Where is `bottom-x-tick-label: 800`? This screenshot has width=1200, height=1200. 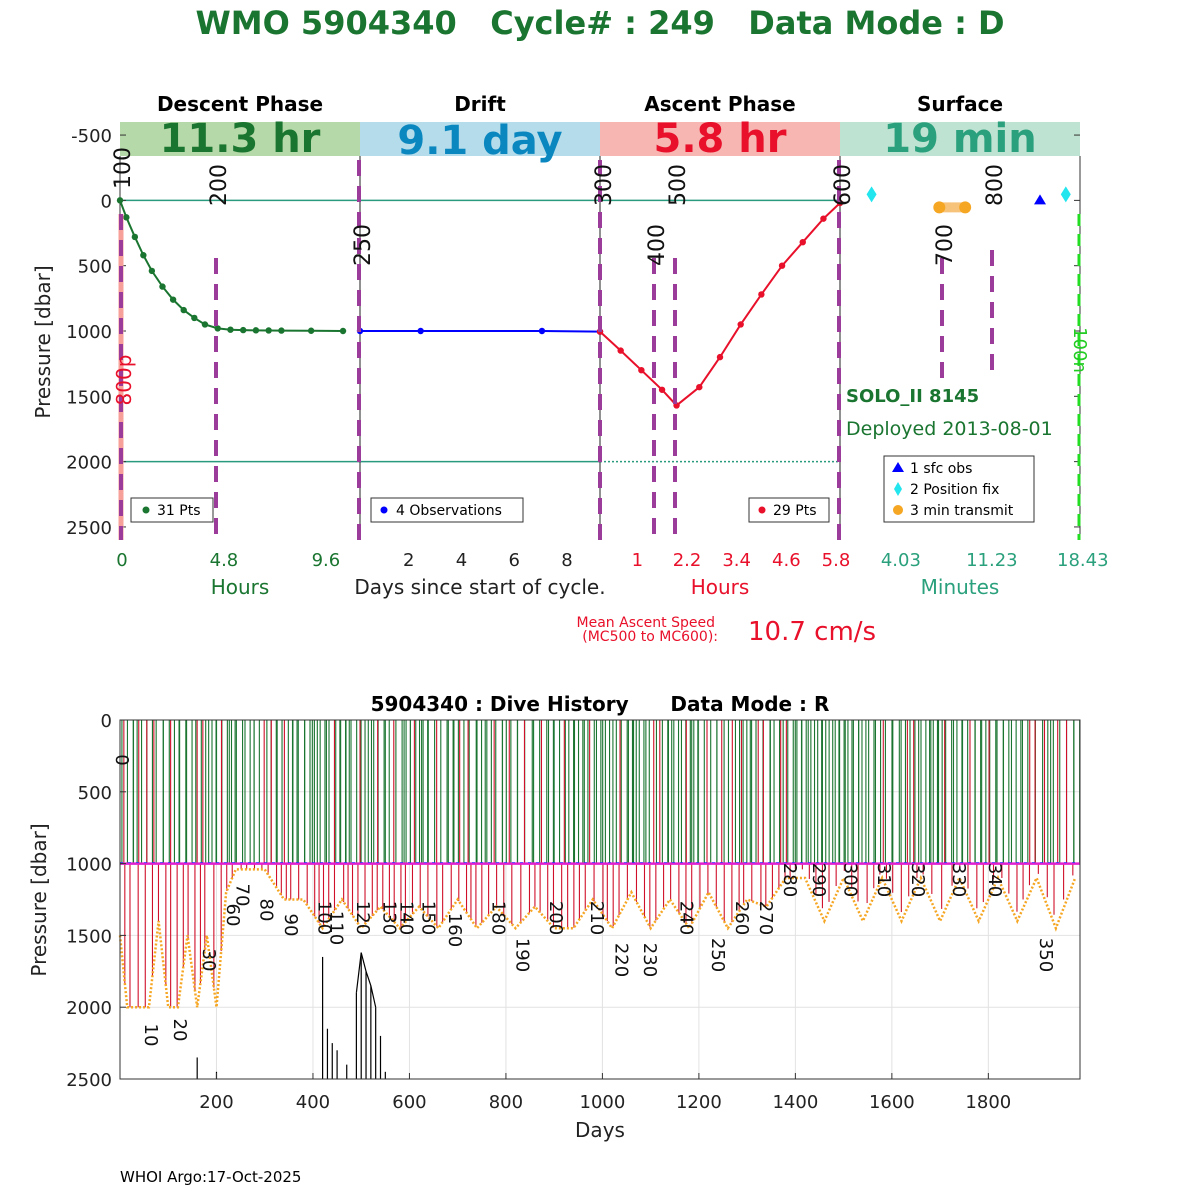
bottom-x-tick-label: 800 is located at coordinates (506, 1102).